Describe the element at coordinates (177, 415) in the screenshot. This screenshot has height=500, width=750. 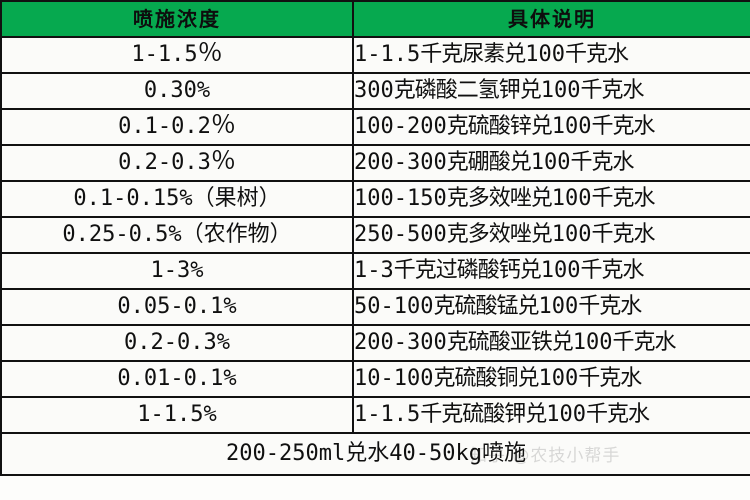
I see `cell-concentration: 1-1.5%` at that location.